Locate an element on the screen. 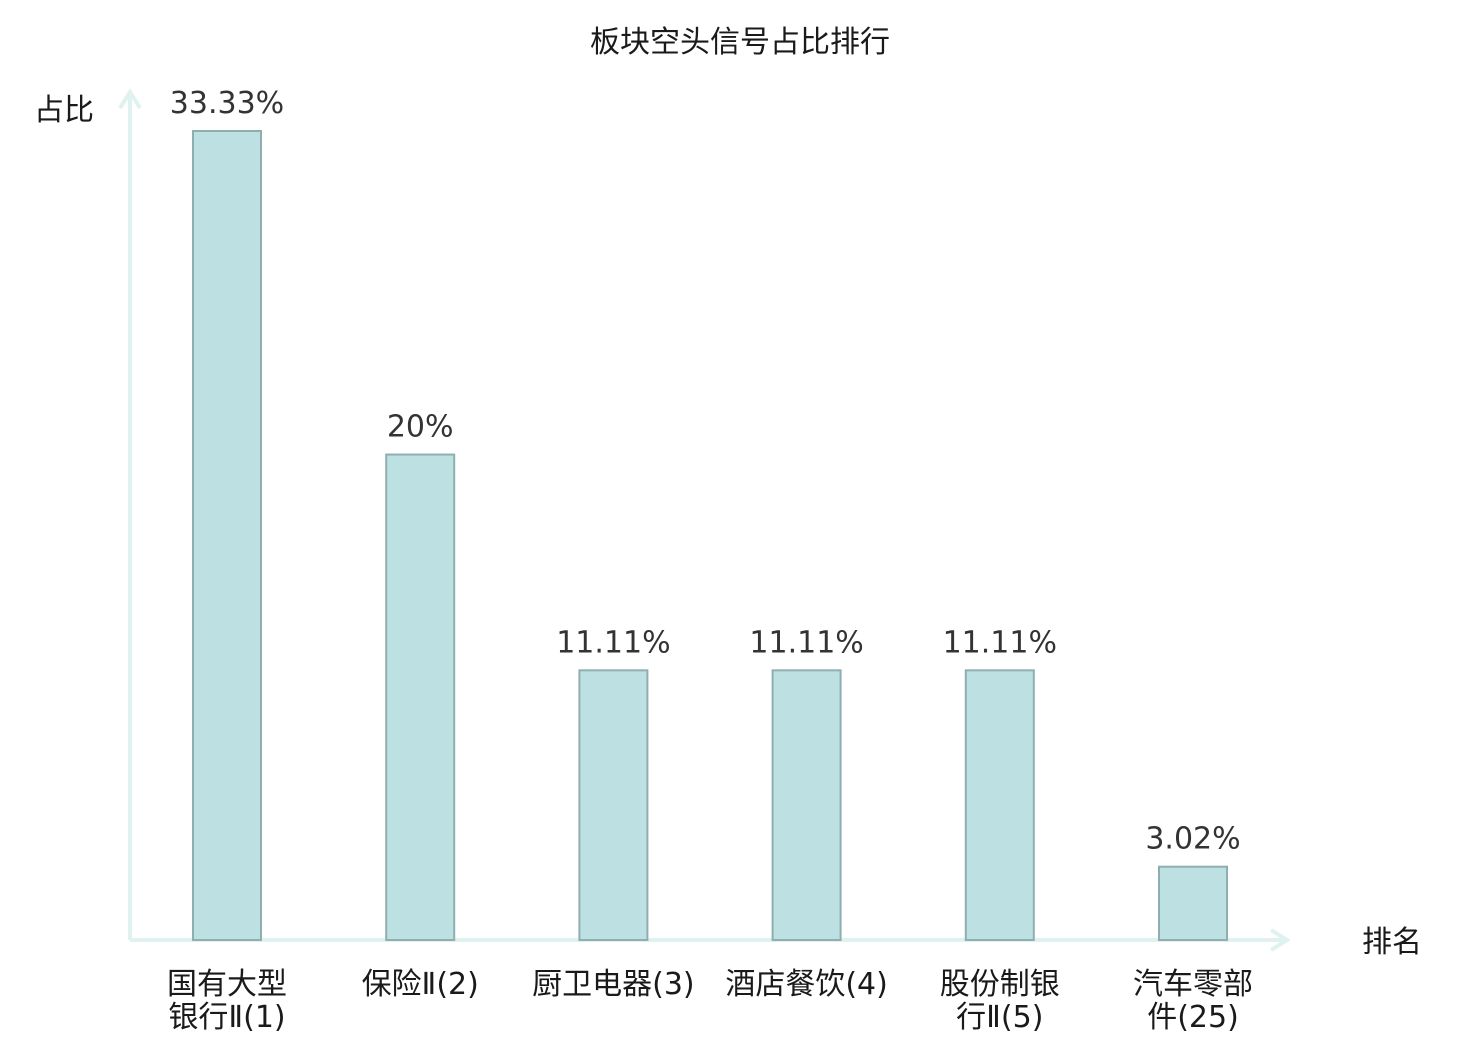 The height and width of the screenshot is (1040, 1480). category-tick-label: 酒店餐饮(4) is located at coordinates (806, 984).